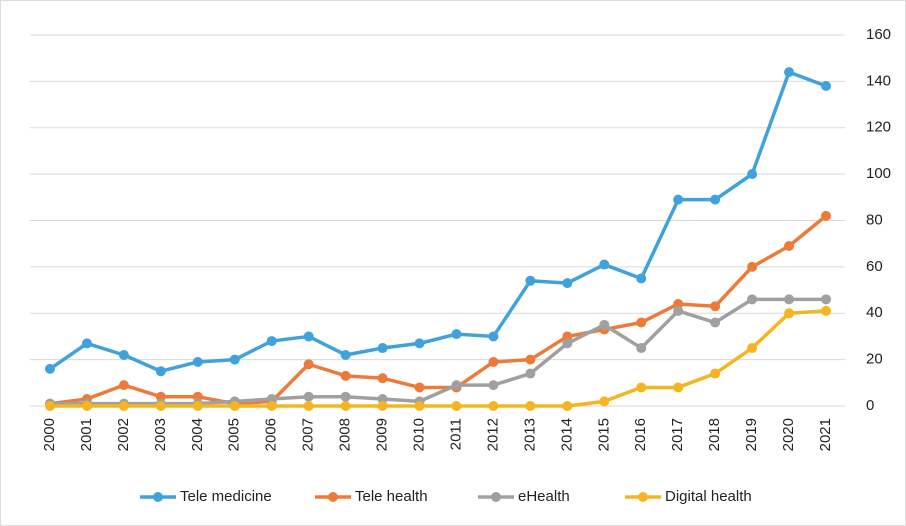 This screenshot has width=906, height=526. I want to click on x-tick-label: 2012, so click(492, 434).